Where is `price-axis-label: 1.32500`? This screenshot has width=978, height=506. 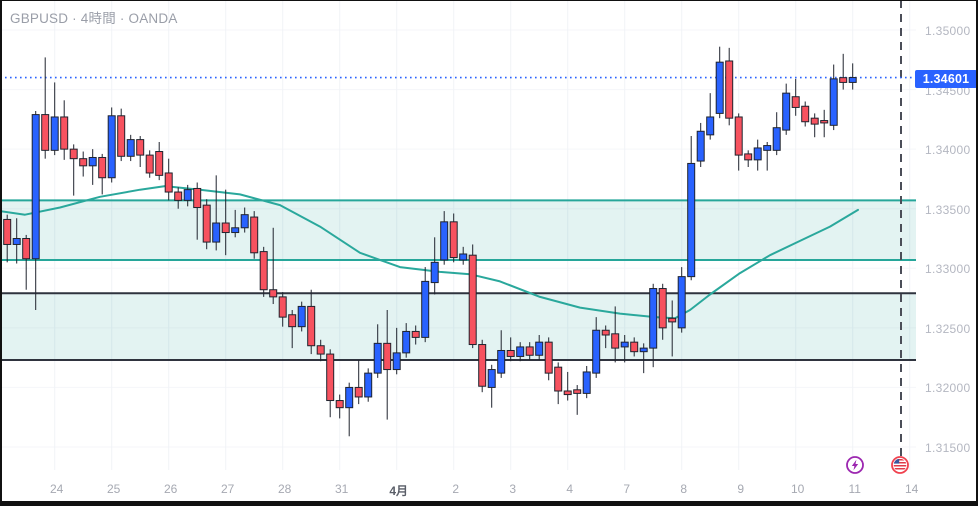 price-axis-label: 1.32500 is located at coordinates (948, 328).